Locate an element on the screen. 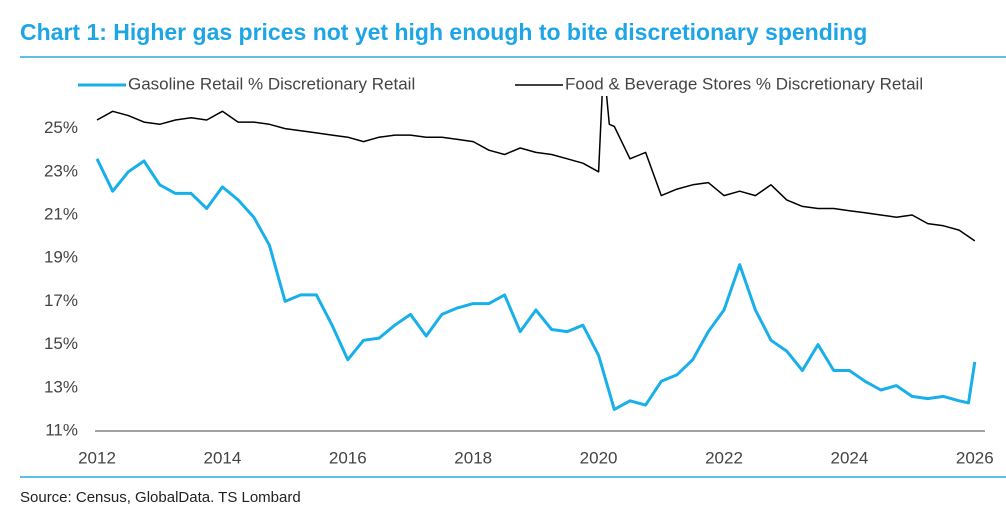 This screenshot has width=1006, height=519. x-tick-label: 2014 is located at coordinates (222, 457).